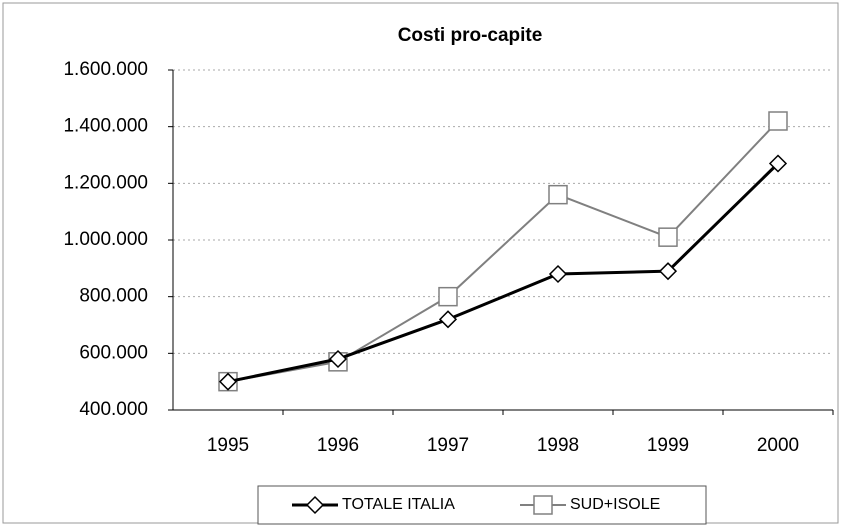  What do you see at coordinates (778, 445) in the screenshot?
I see `x-tick-label: 2000` at bounding box center [778, 445].